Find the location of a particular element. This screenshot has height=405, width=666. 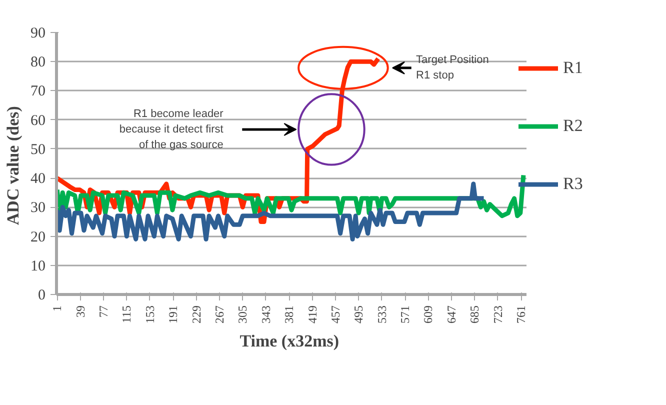

x-tick-label: 153 is located at coordinates (149, 315).